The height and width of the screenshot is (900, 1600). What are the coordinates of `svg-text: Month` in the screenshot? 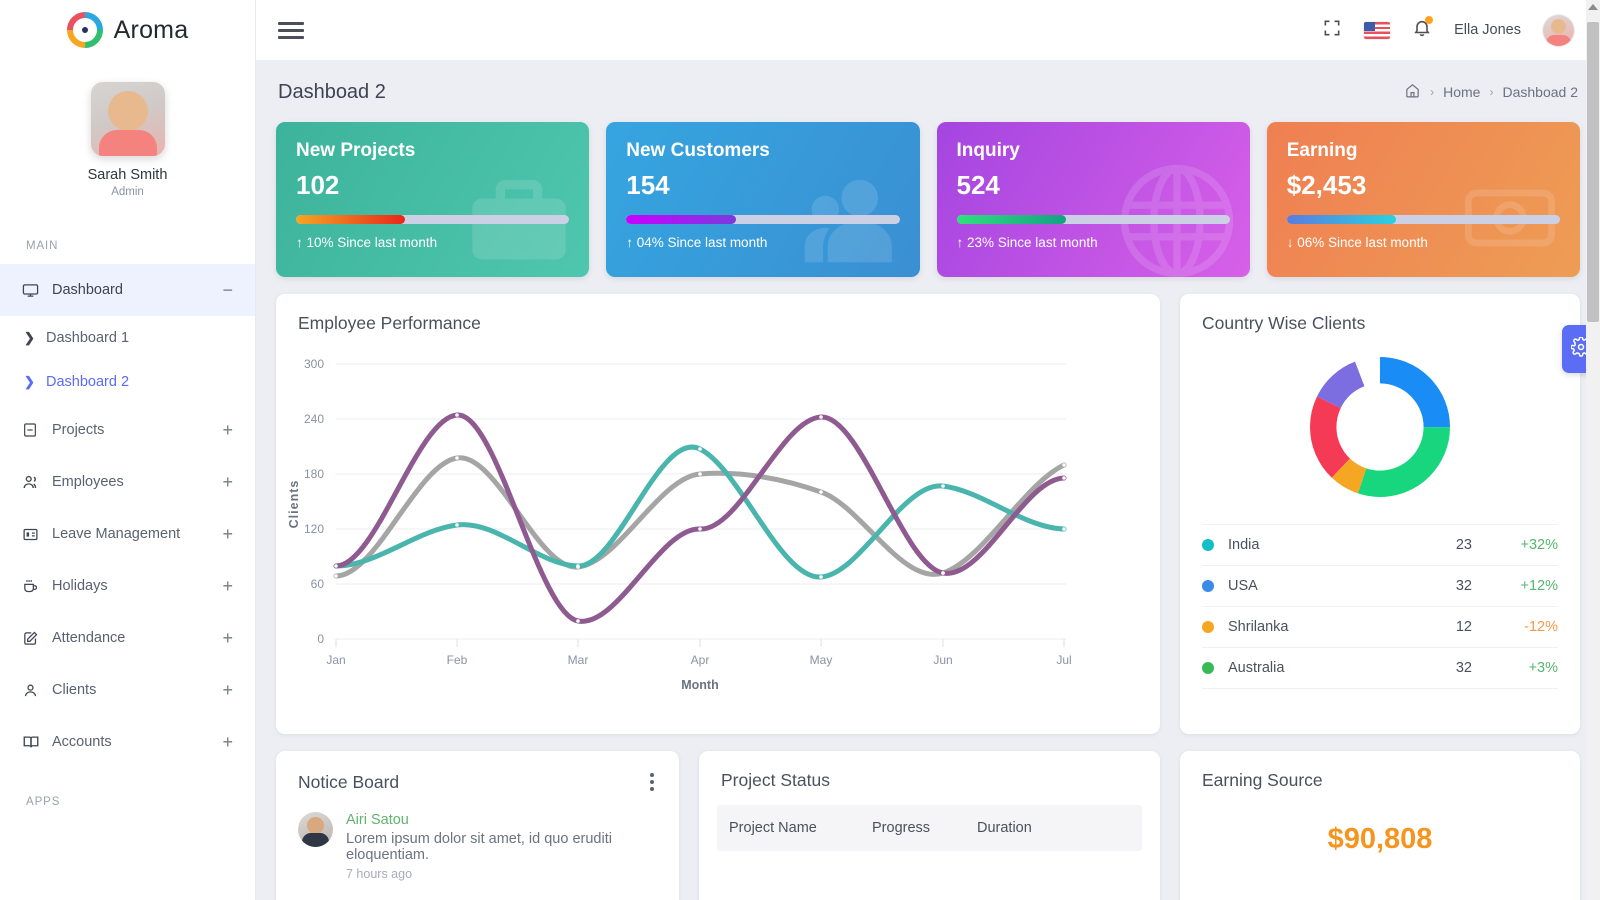 It's located at (699, 685).